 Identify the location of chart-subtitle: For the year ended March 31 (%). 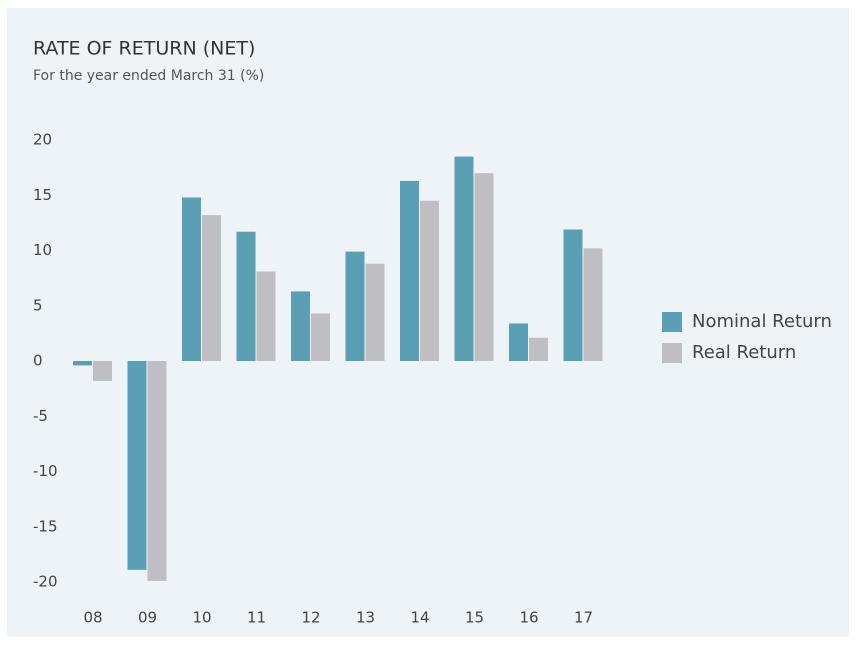
(148, 76).